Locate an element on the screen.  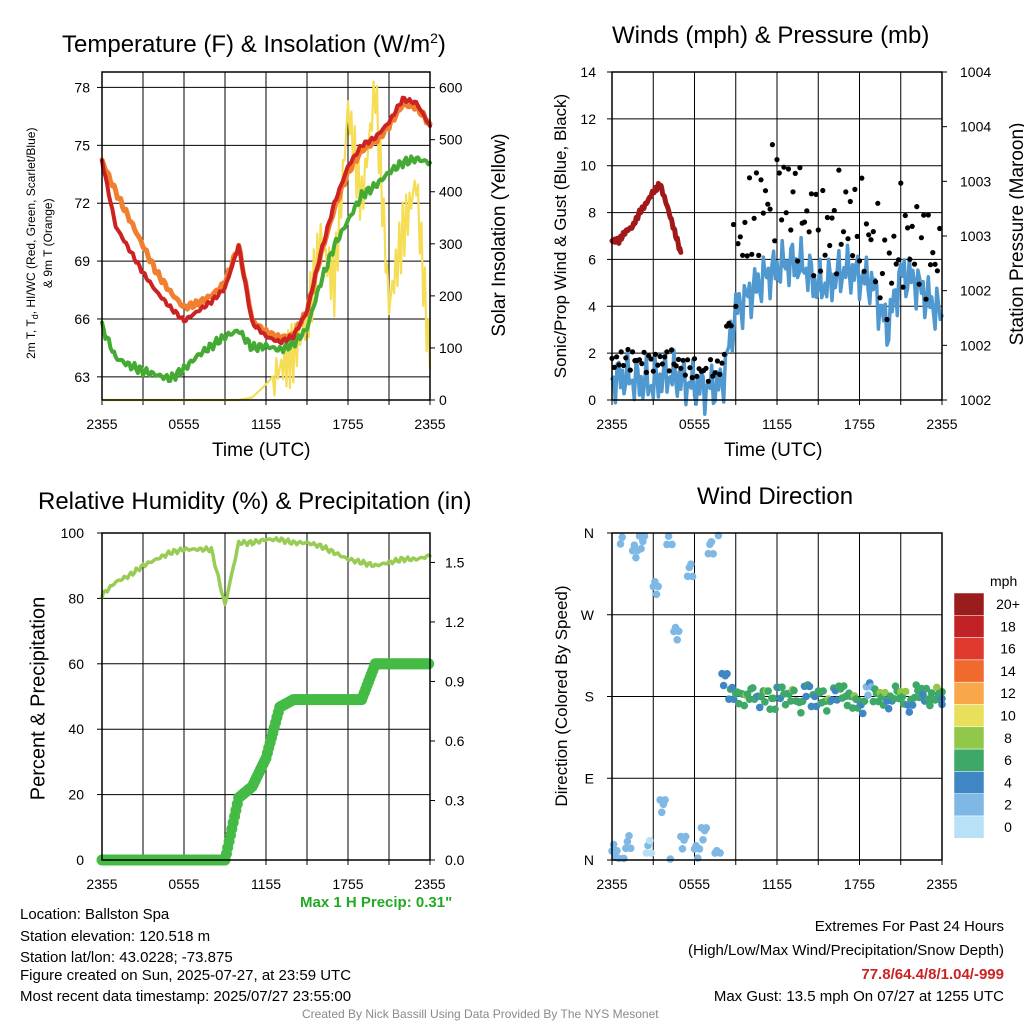
rh-ytick-label: 20 is located at coordinates (76, 795).